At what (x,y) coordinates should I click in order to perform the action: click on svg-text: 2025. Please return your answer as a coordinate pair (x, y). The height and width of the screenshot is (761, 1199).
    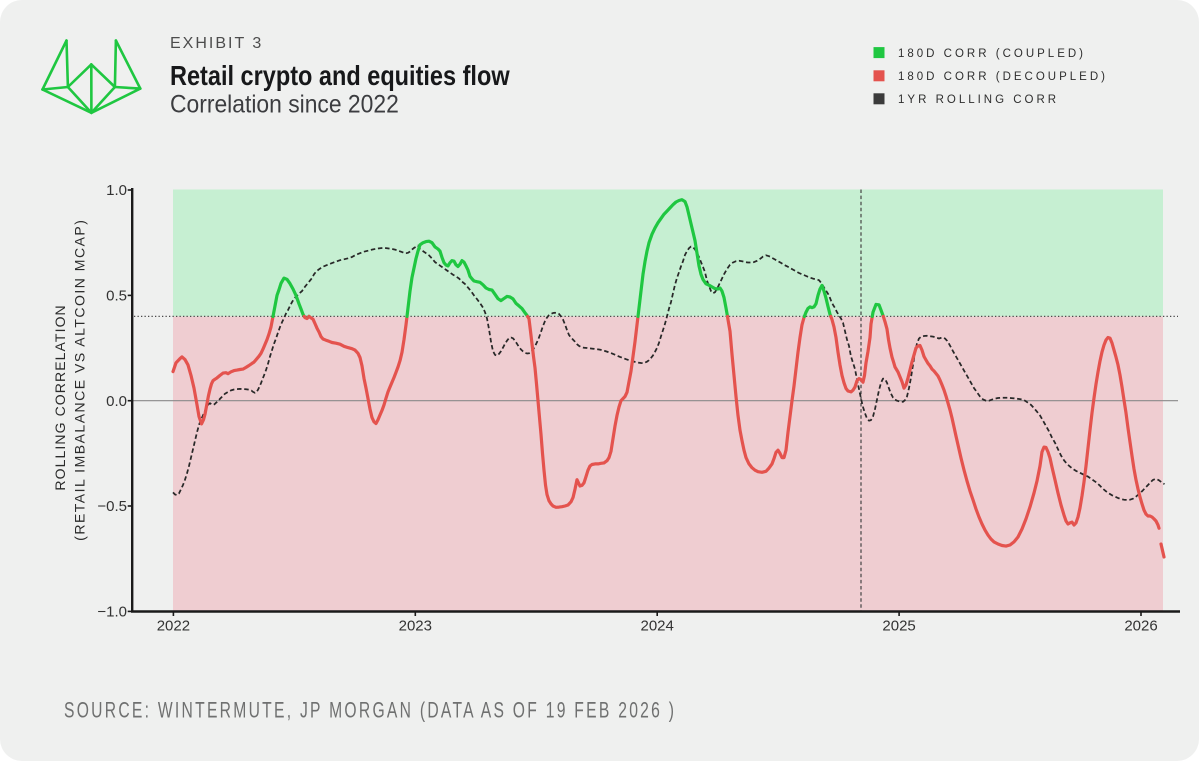
    Looking at the image, I should click on (898, 626).